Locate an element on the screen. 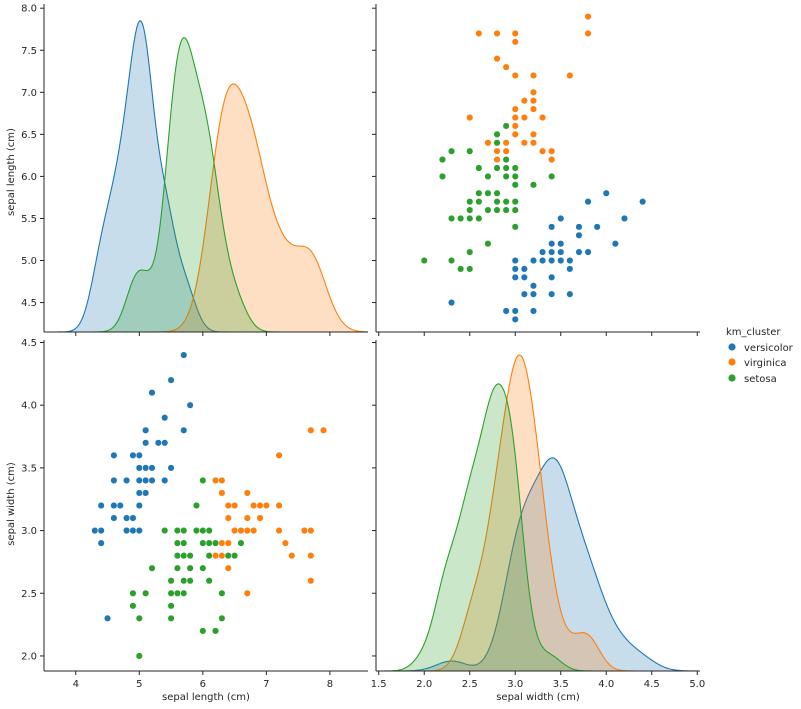 This screenshot has height=709, width=801. length-diag-y-tick-label: 7.0 is located at coordinates (29, 93).